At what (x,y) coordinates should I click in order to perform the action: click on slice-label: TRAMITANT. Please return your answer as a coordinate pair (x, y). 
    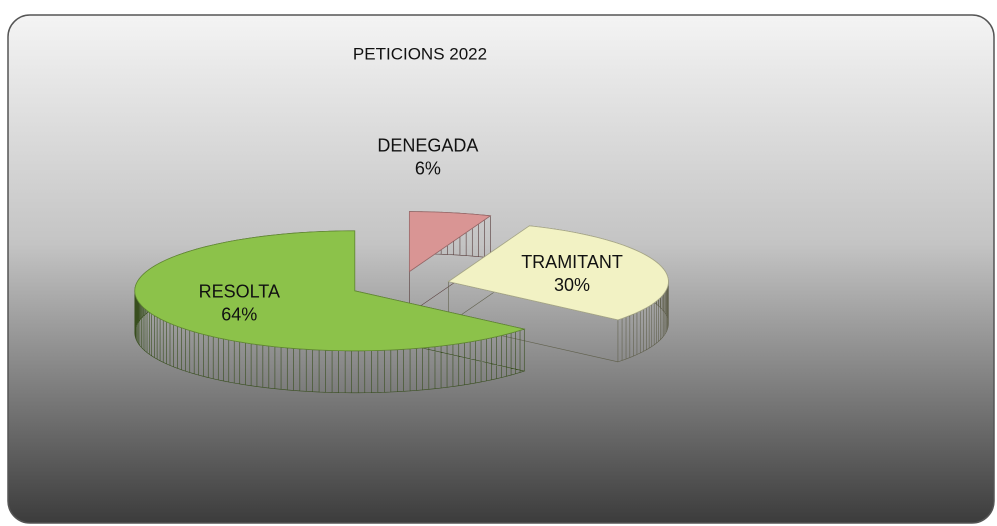
    Looking at the image, I should click on (572, 262).